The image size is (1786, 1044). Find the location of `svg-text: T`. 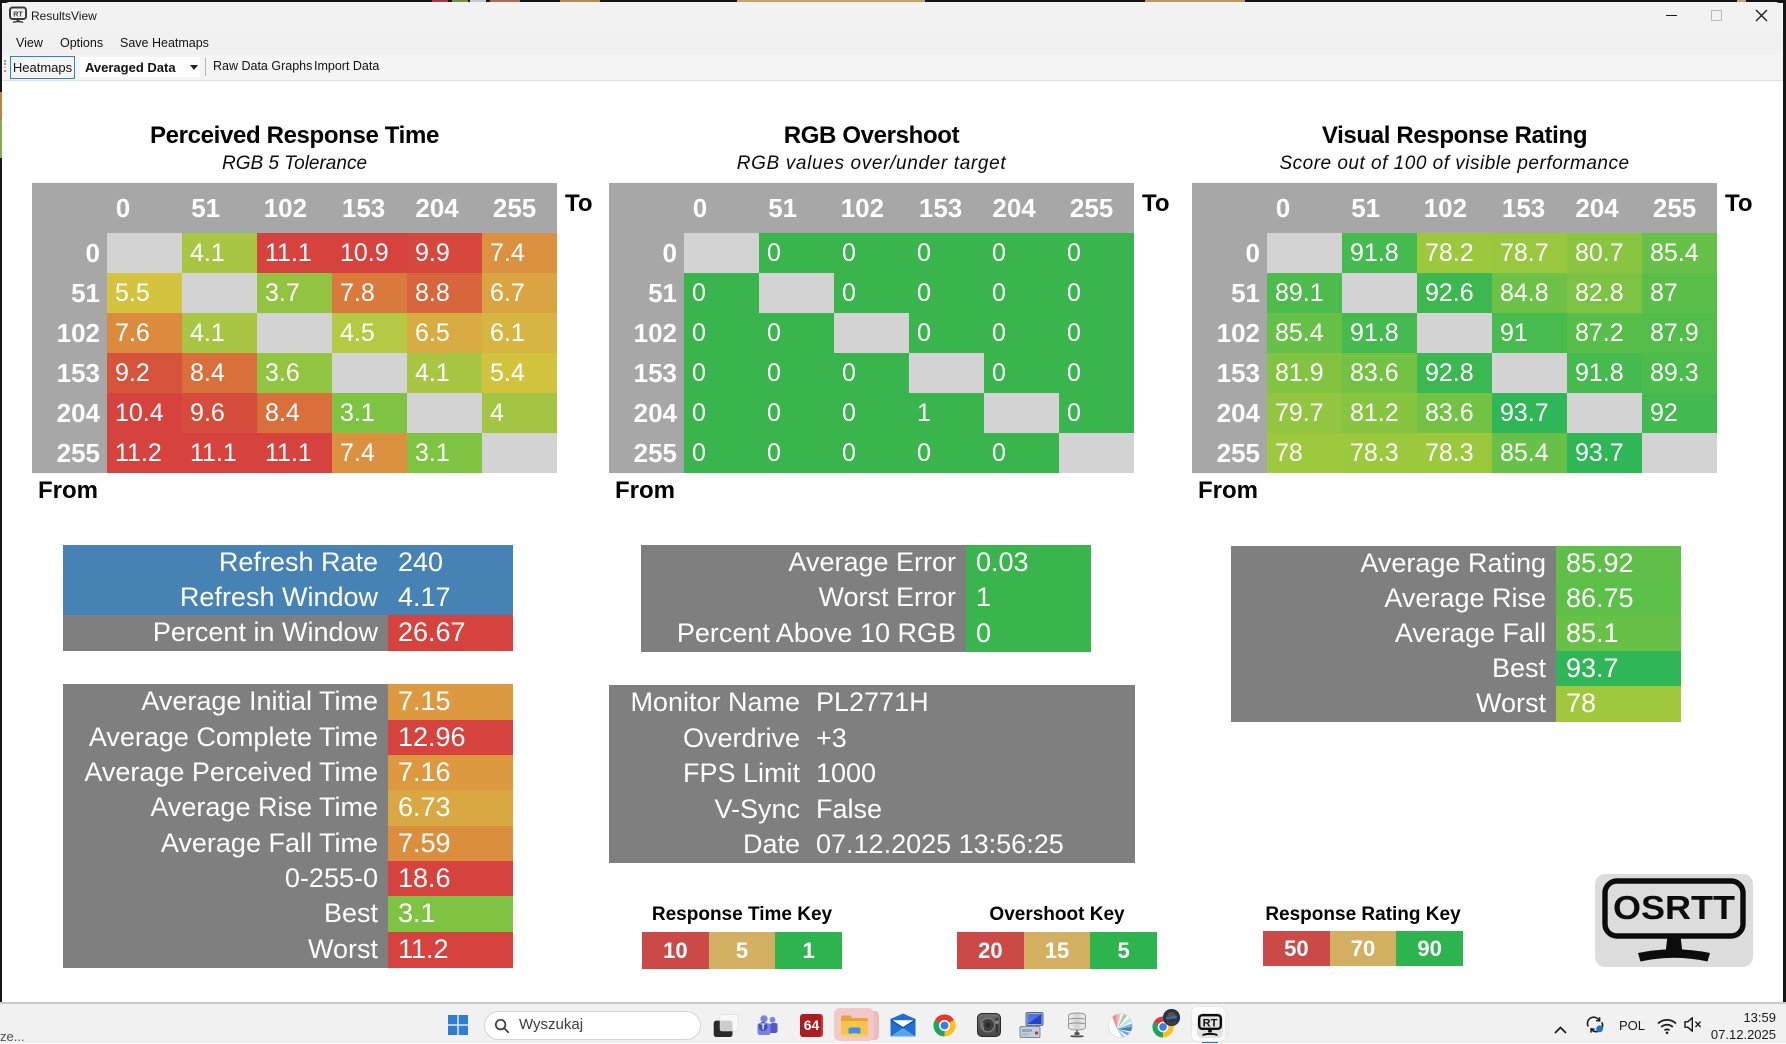

svg-text: T is located at coordinates (763, 1027).